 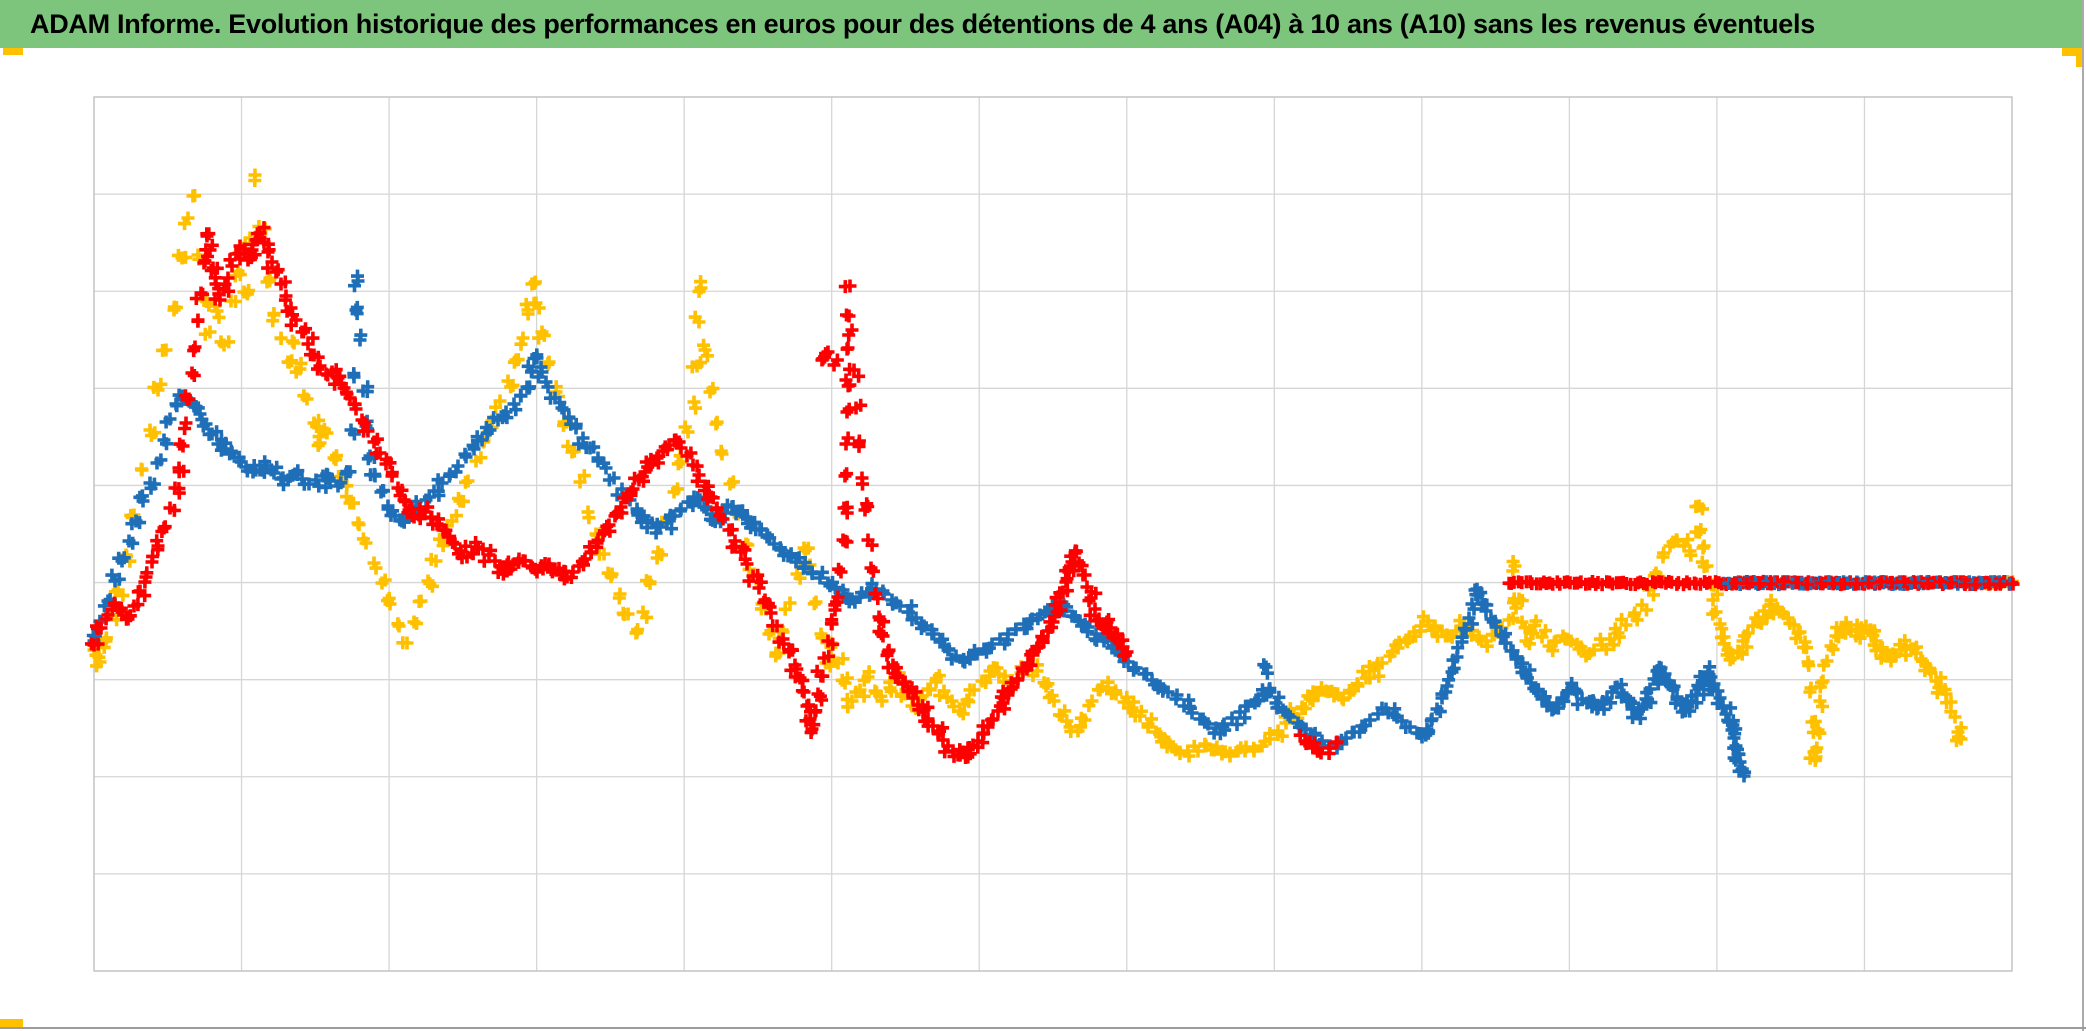 What do you see at coordinates (11, 1023) in the screenshot?
I see `selection-accent-bottom-left` at bounding box center [11, 1023].